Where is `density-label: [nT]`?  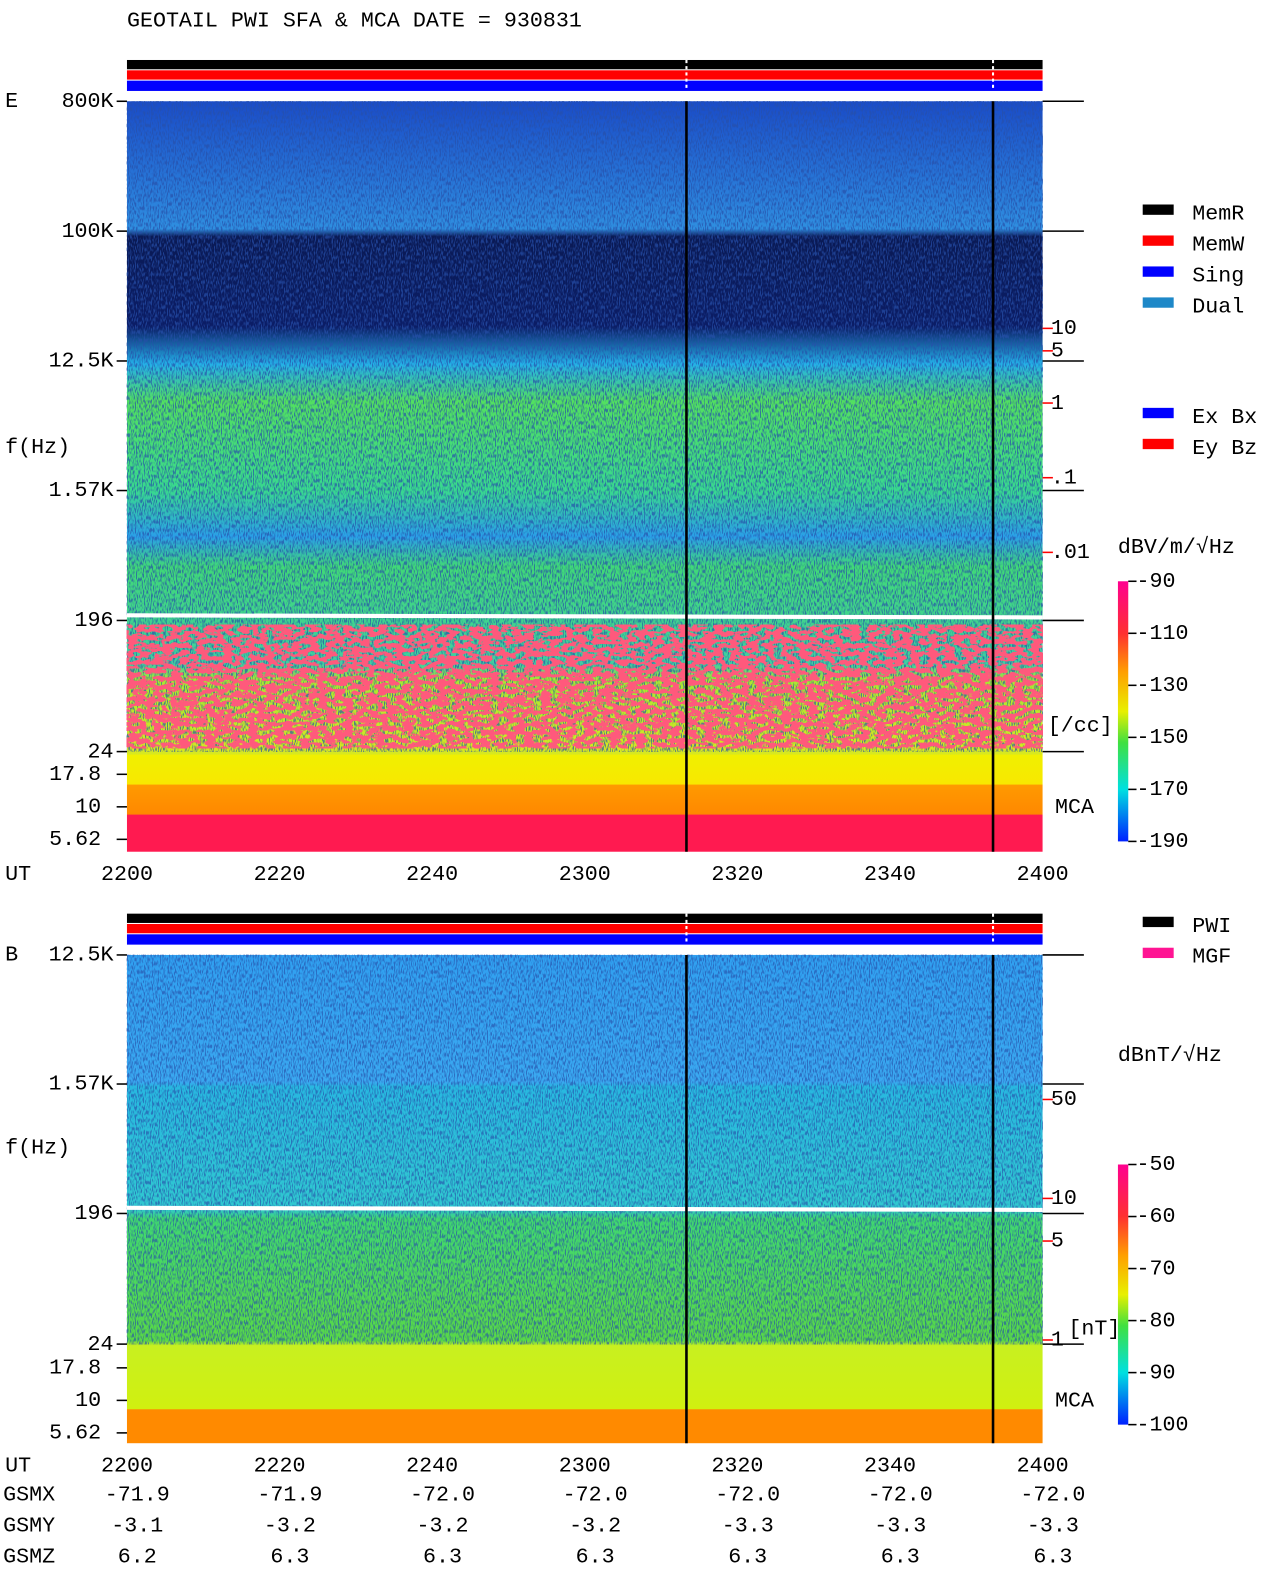
density-label: [nT] is located at coordinates (1094, 1328).